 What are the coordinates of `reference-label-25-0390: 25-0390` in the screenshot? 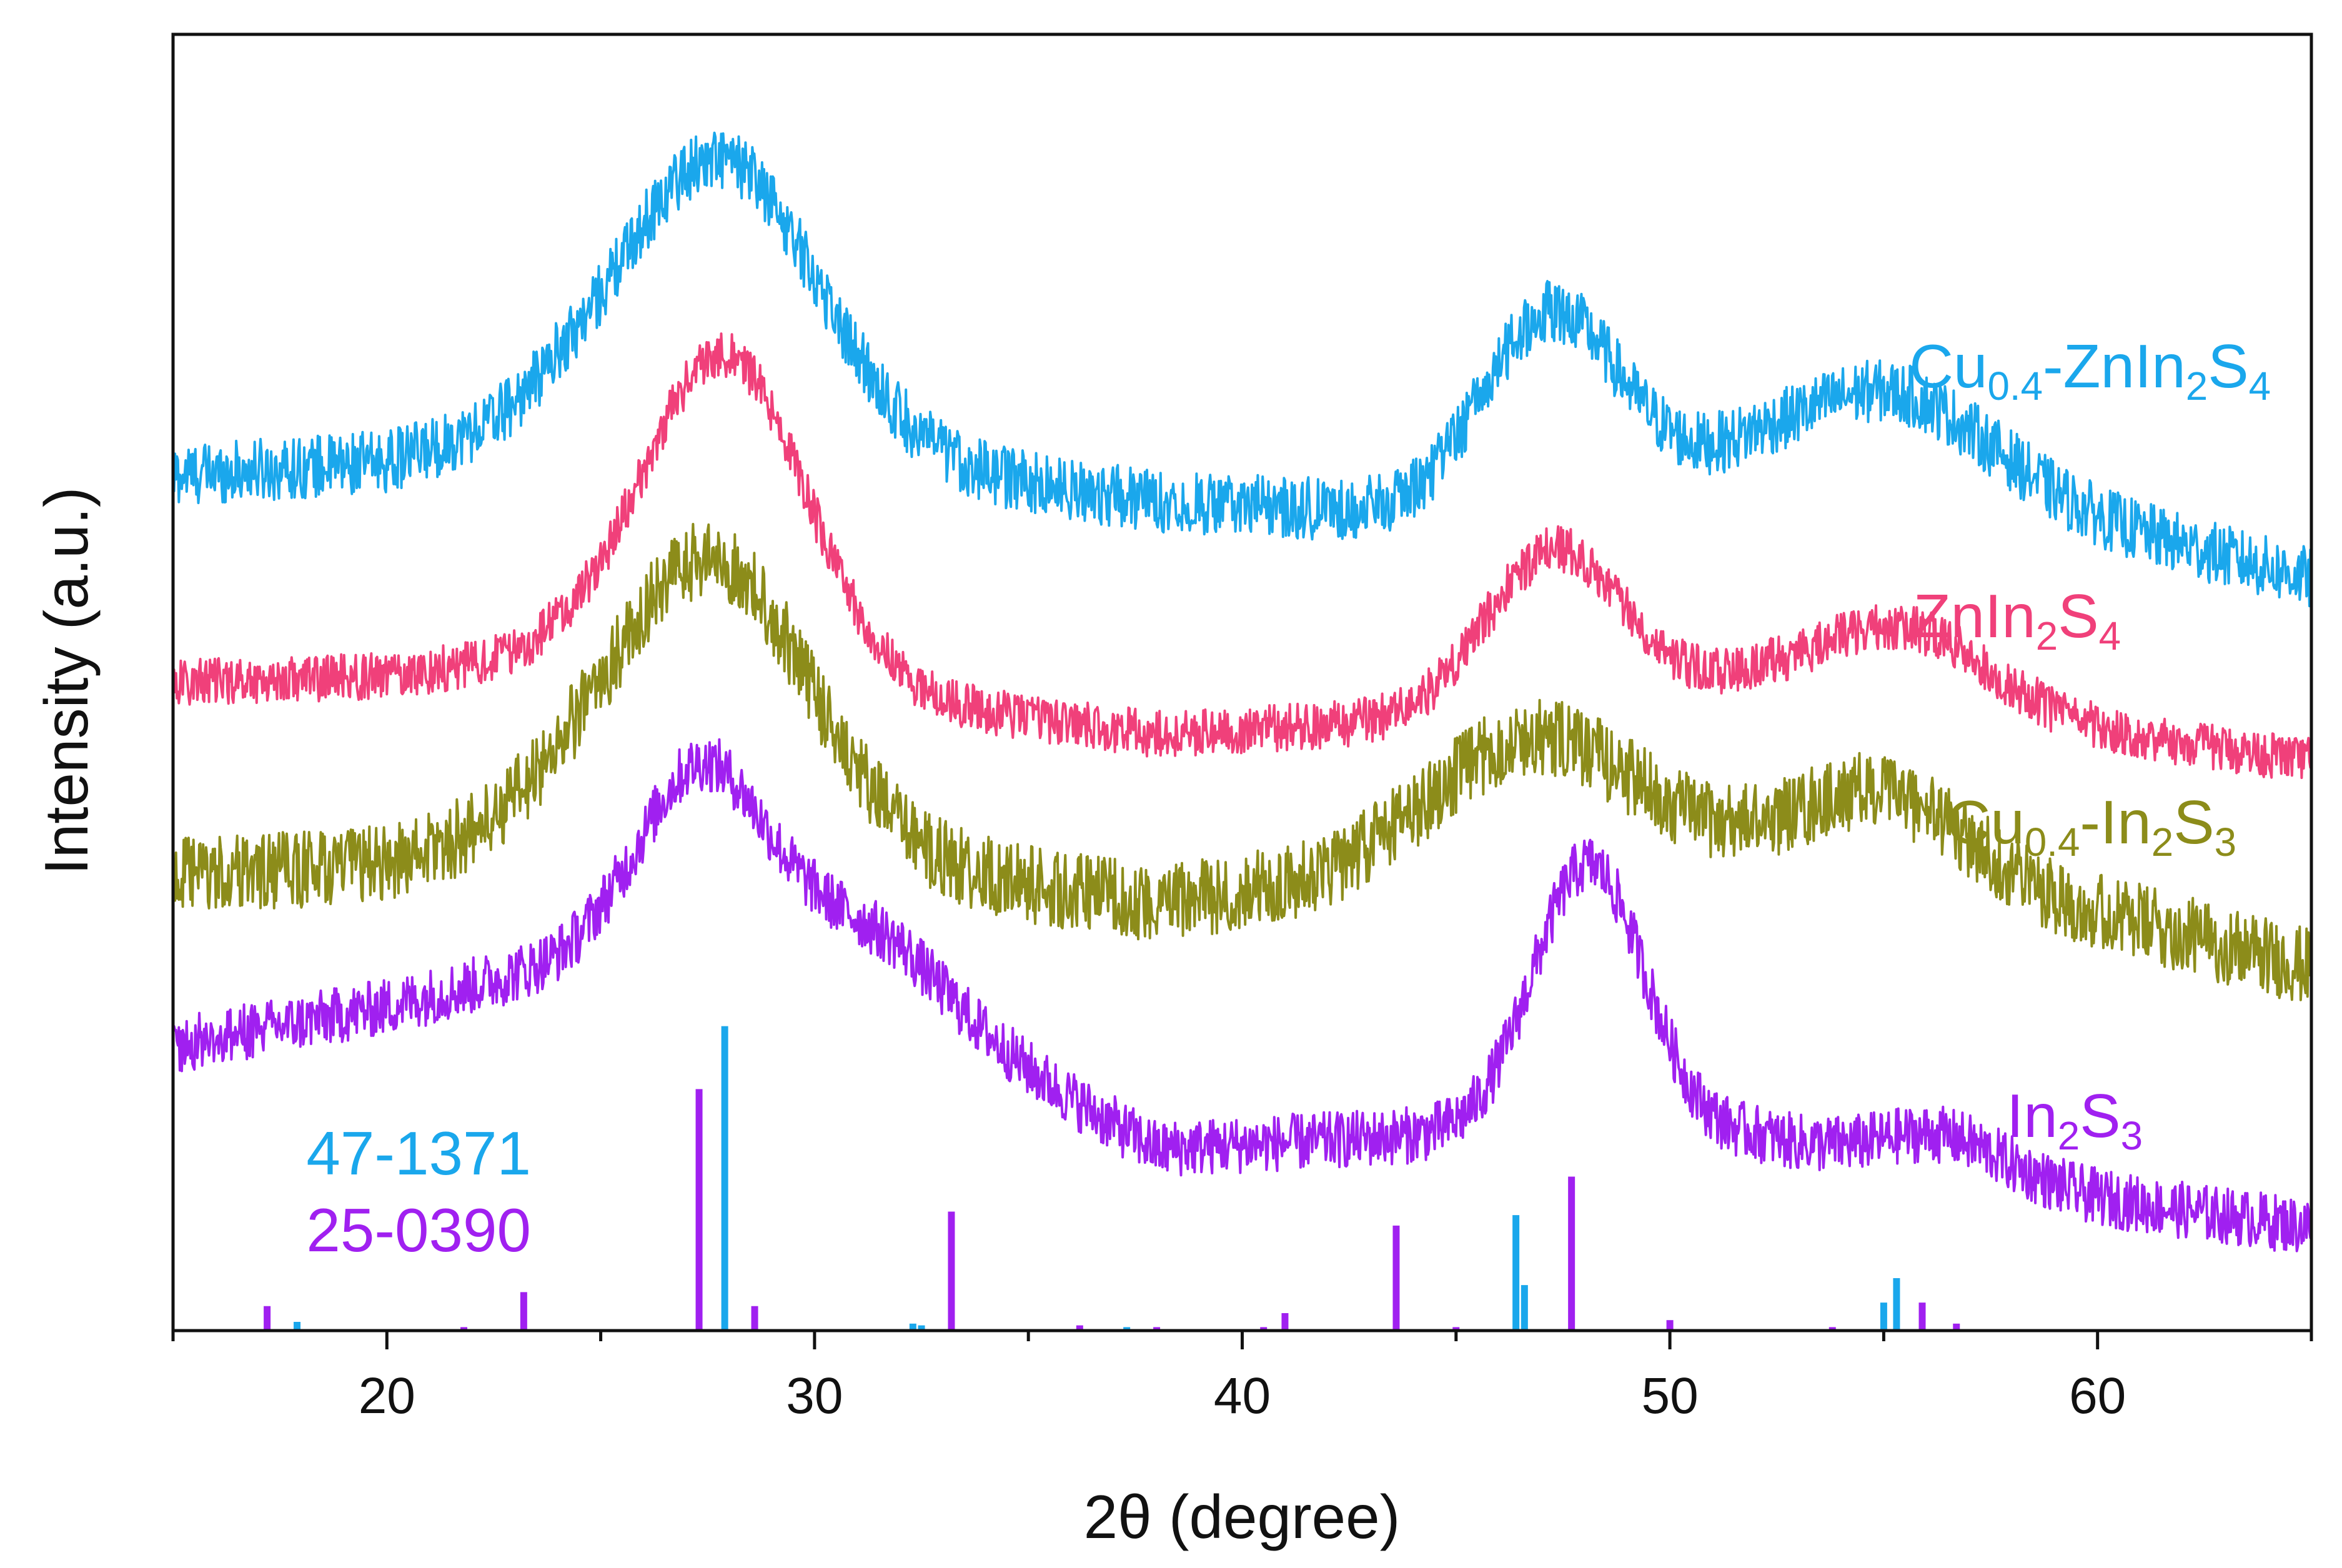 It's located at (418, 1230).